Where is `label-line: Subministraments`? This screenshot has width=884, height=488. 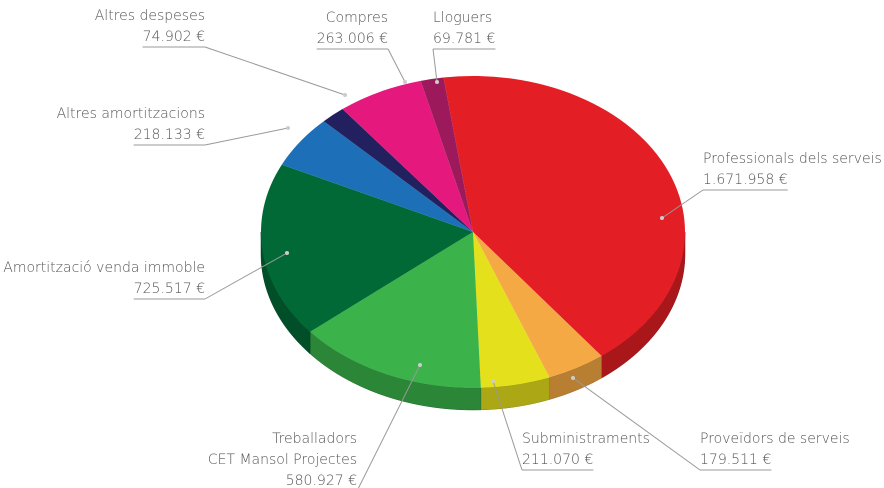 label-line: Subministraments is located at coordinates (586, 439).